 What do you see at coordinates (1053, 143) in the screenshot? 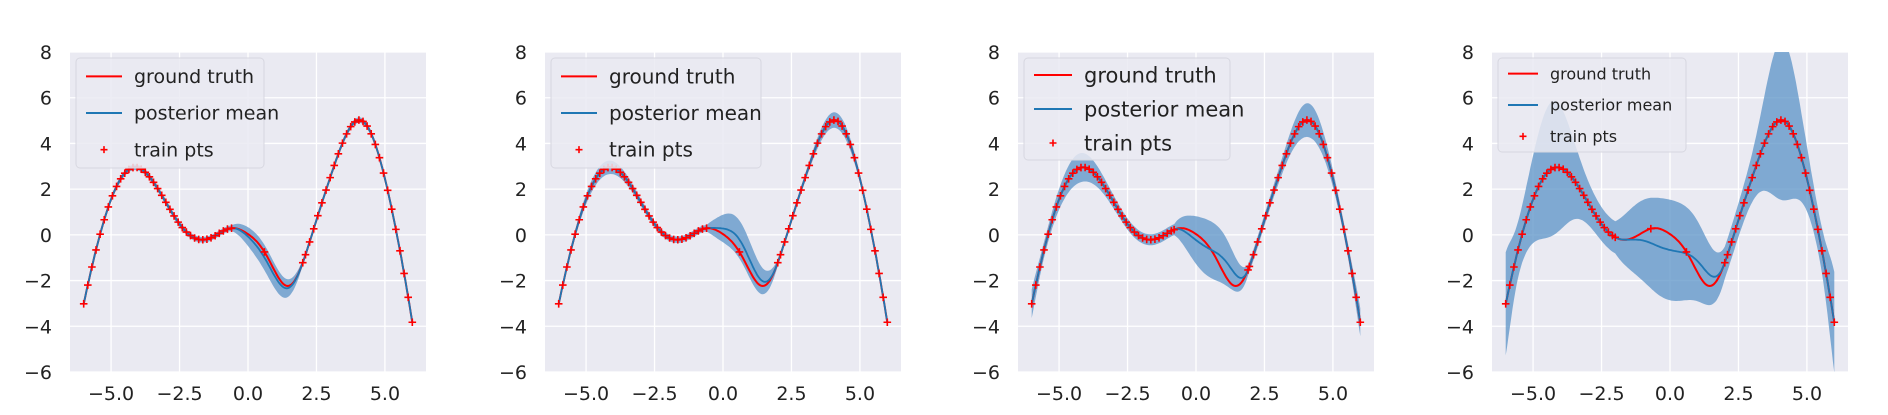
I see `legend-train-pts-marker` at bounding box center [1053, 143].